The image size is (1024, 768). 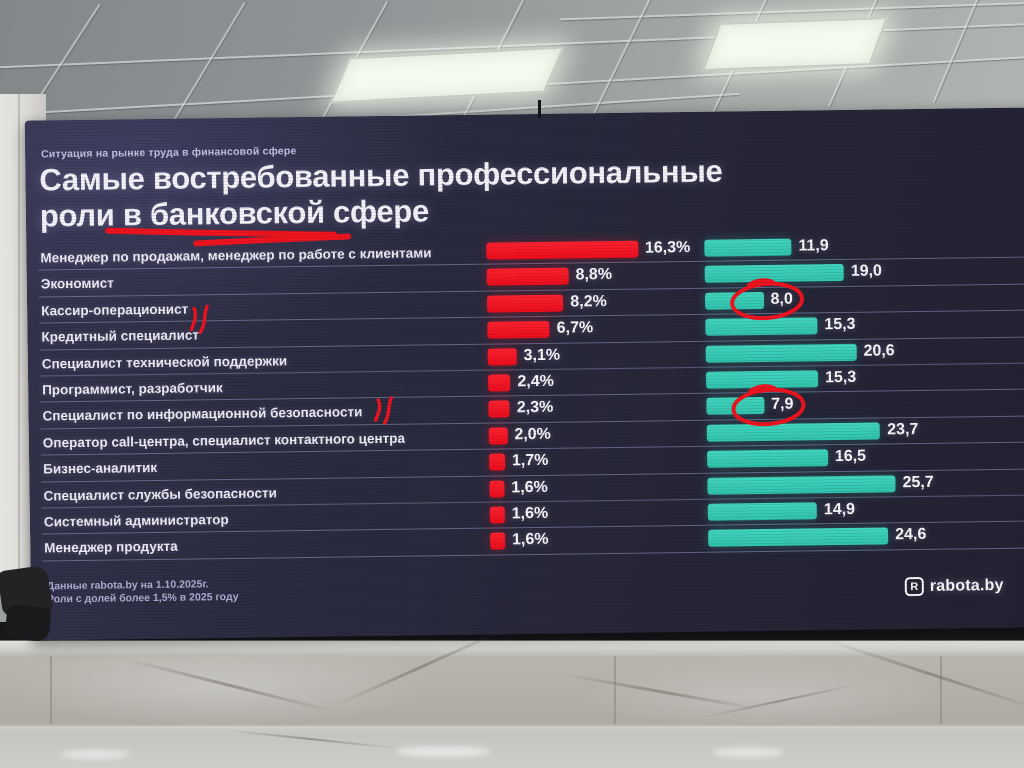 What do you see at coordinates (136, 520) in the screenshot?
I see `row-label: Системный администратор` at bounding box center [136, 520].